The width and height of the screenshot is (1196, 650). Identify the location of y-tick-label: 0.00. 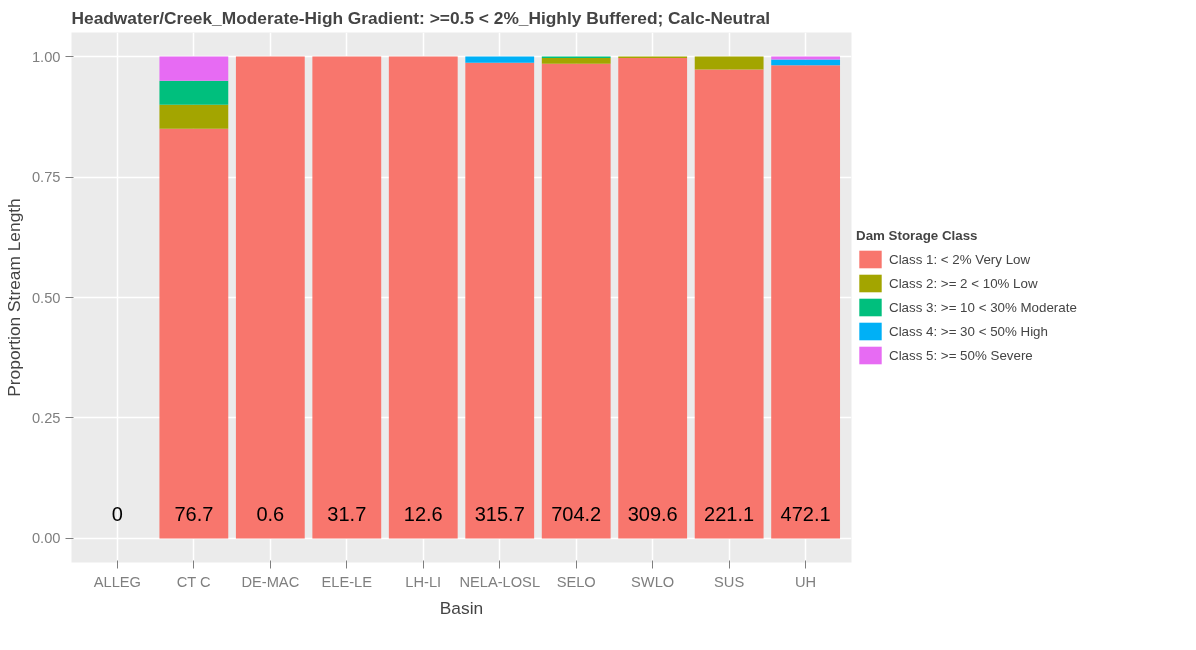
(46, 538).